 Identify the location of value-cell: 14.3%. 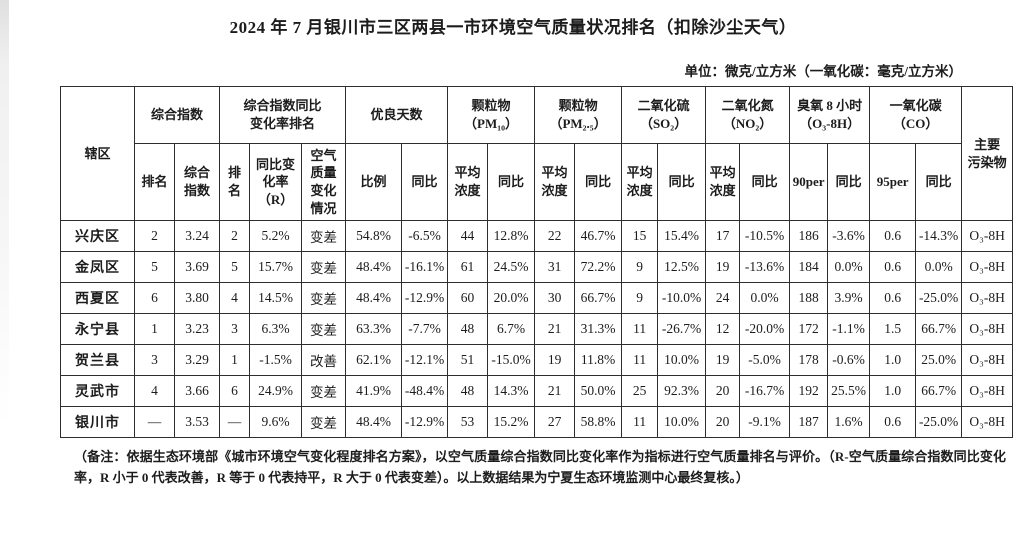
(511, 391).